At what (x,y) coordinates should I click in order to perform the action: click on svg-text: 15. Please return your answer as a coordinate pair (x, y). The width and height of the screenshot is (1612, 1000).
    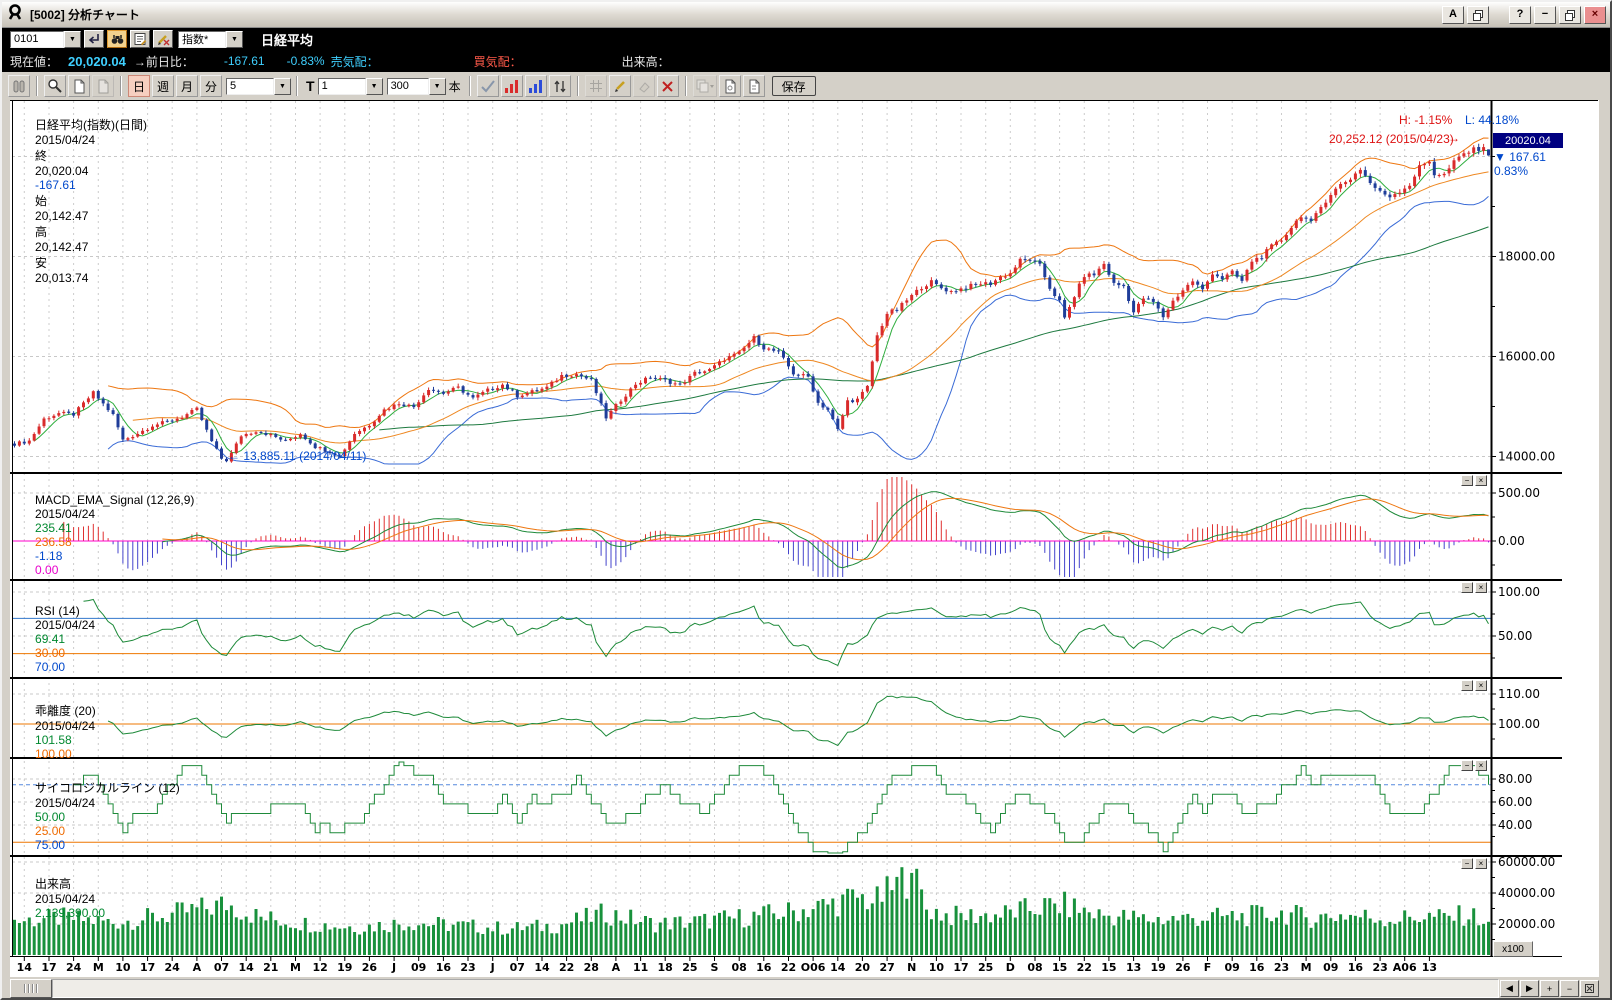
    Looking at the image, I should click on (1059, 967).